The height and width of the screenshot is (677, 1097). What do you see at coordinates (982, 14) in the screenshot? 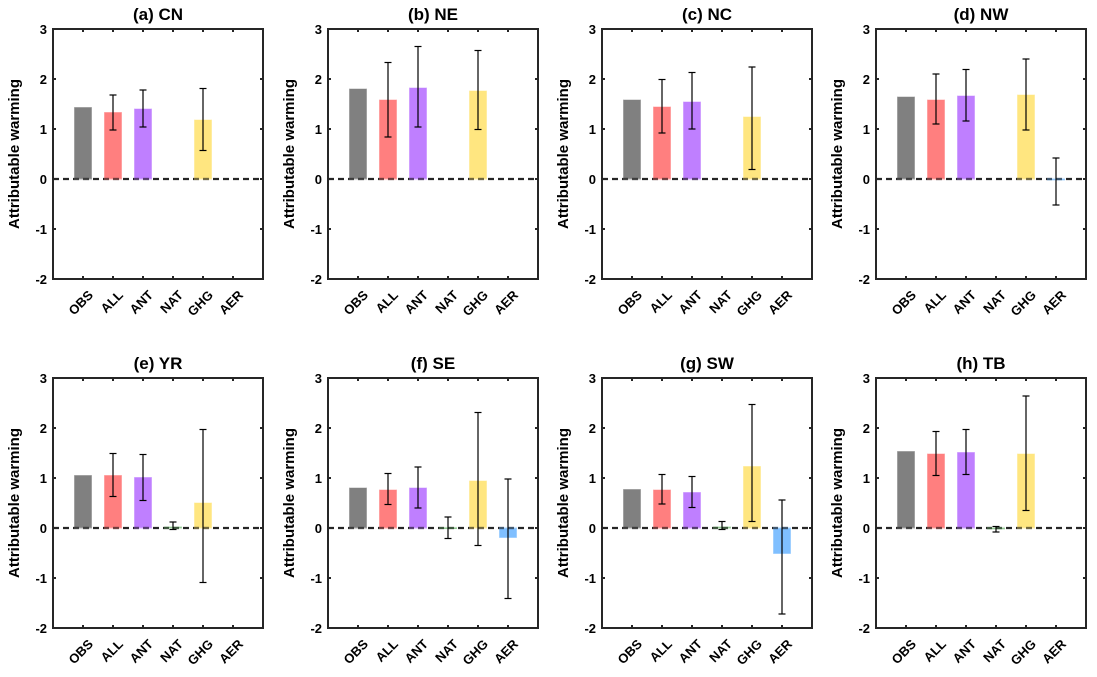
I see `panel-title: (d) NW` at bounding box center [982, 14].